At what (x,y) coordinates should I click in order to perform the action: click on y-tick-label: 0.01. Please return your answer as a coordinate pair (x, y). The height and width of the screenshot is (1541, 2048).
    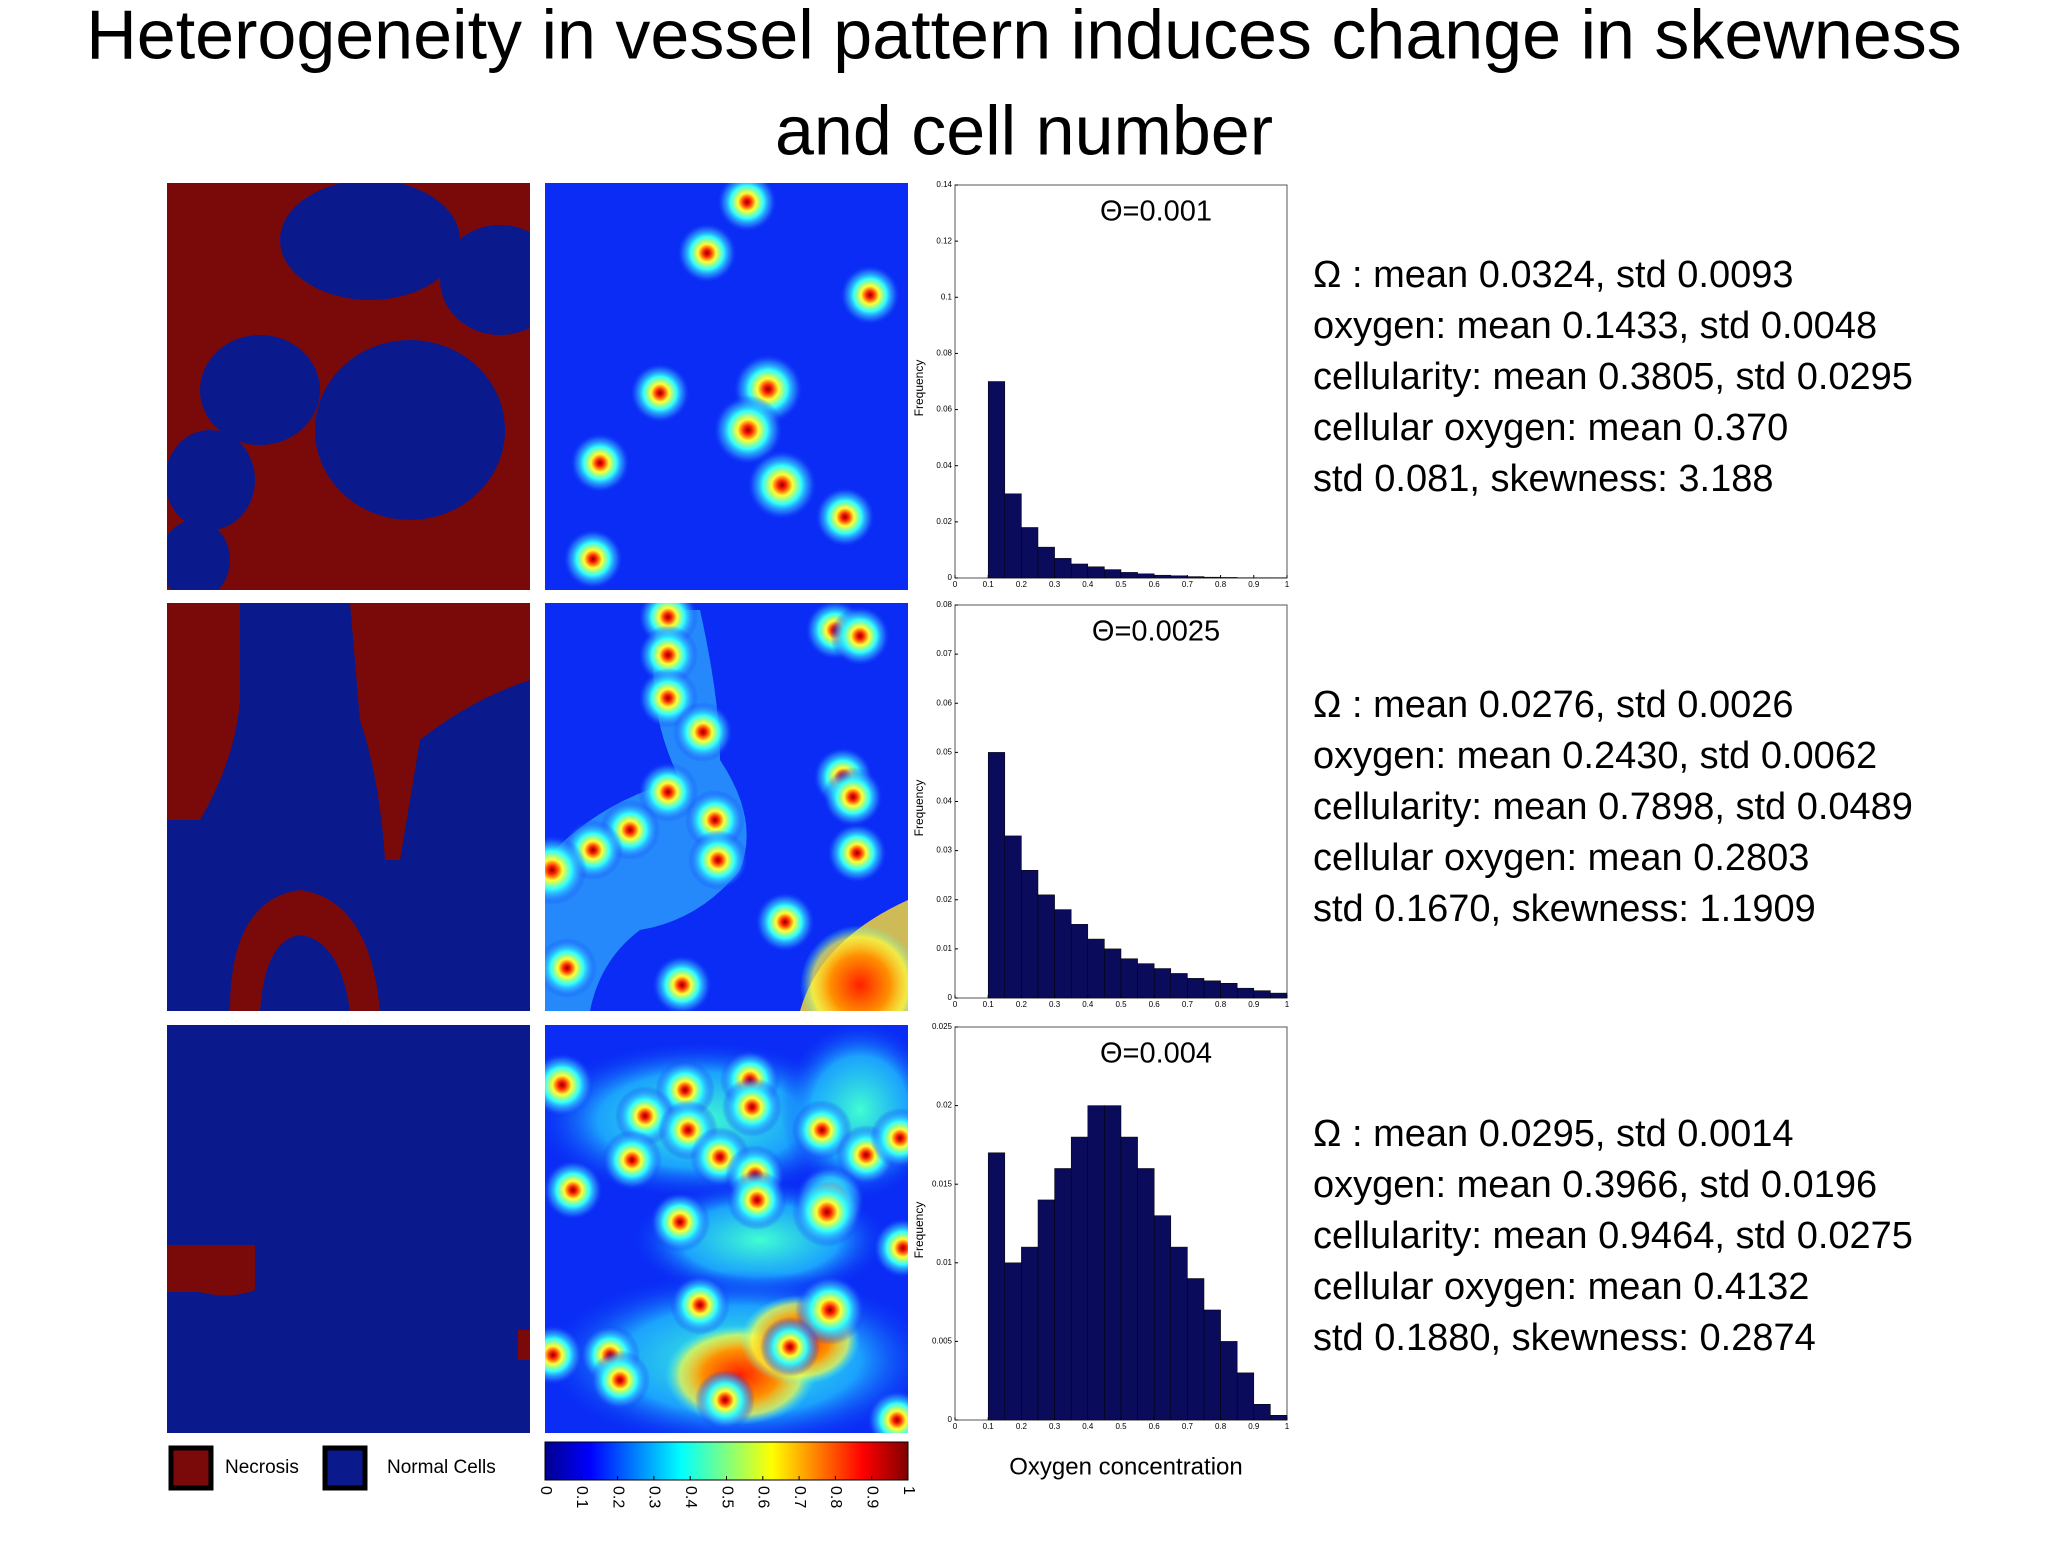
    Looking at the image, I should click on (944, 948).